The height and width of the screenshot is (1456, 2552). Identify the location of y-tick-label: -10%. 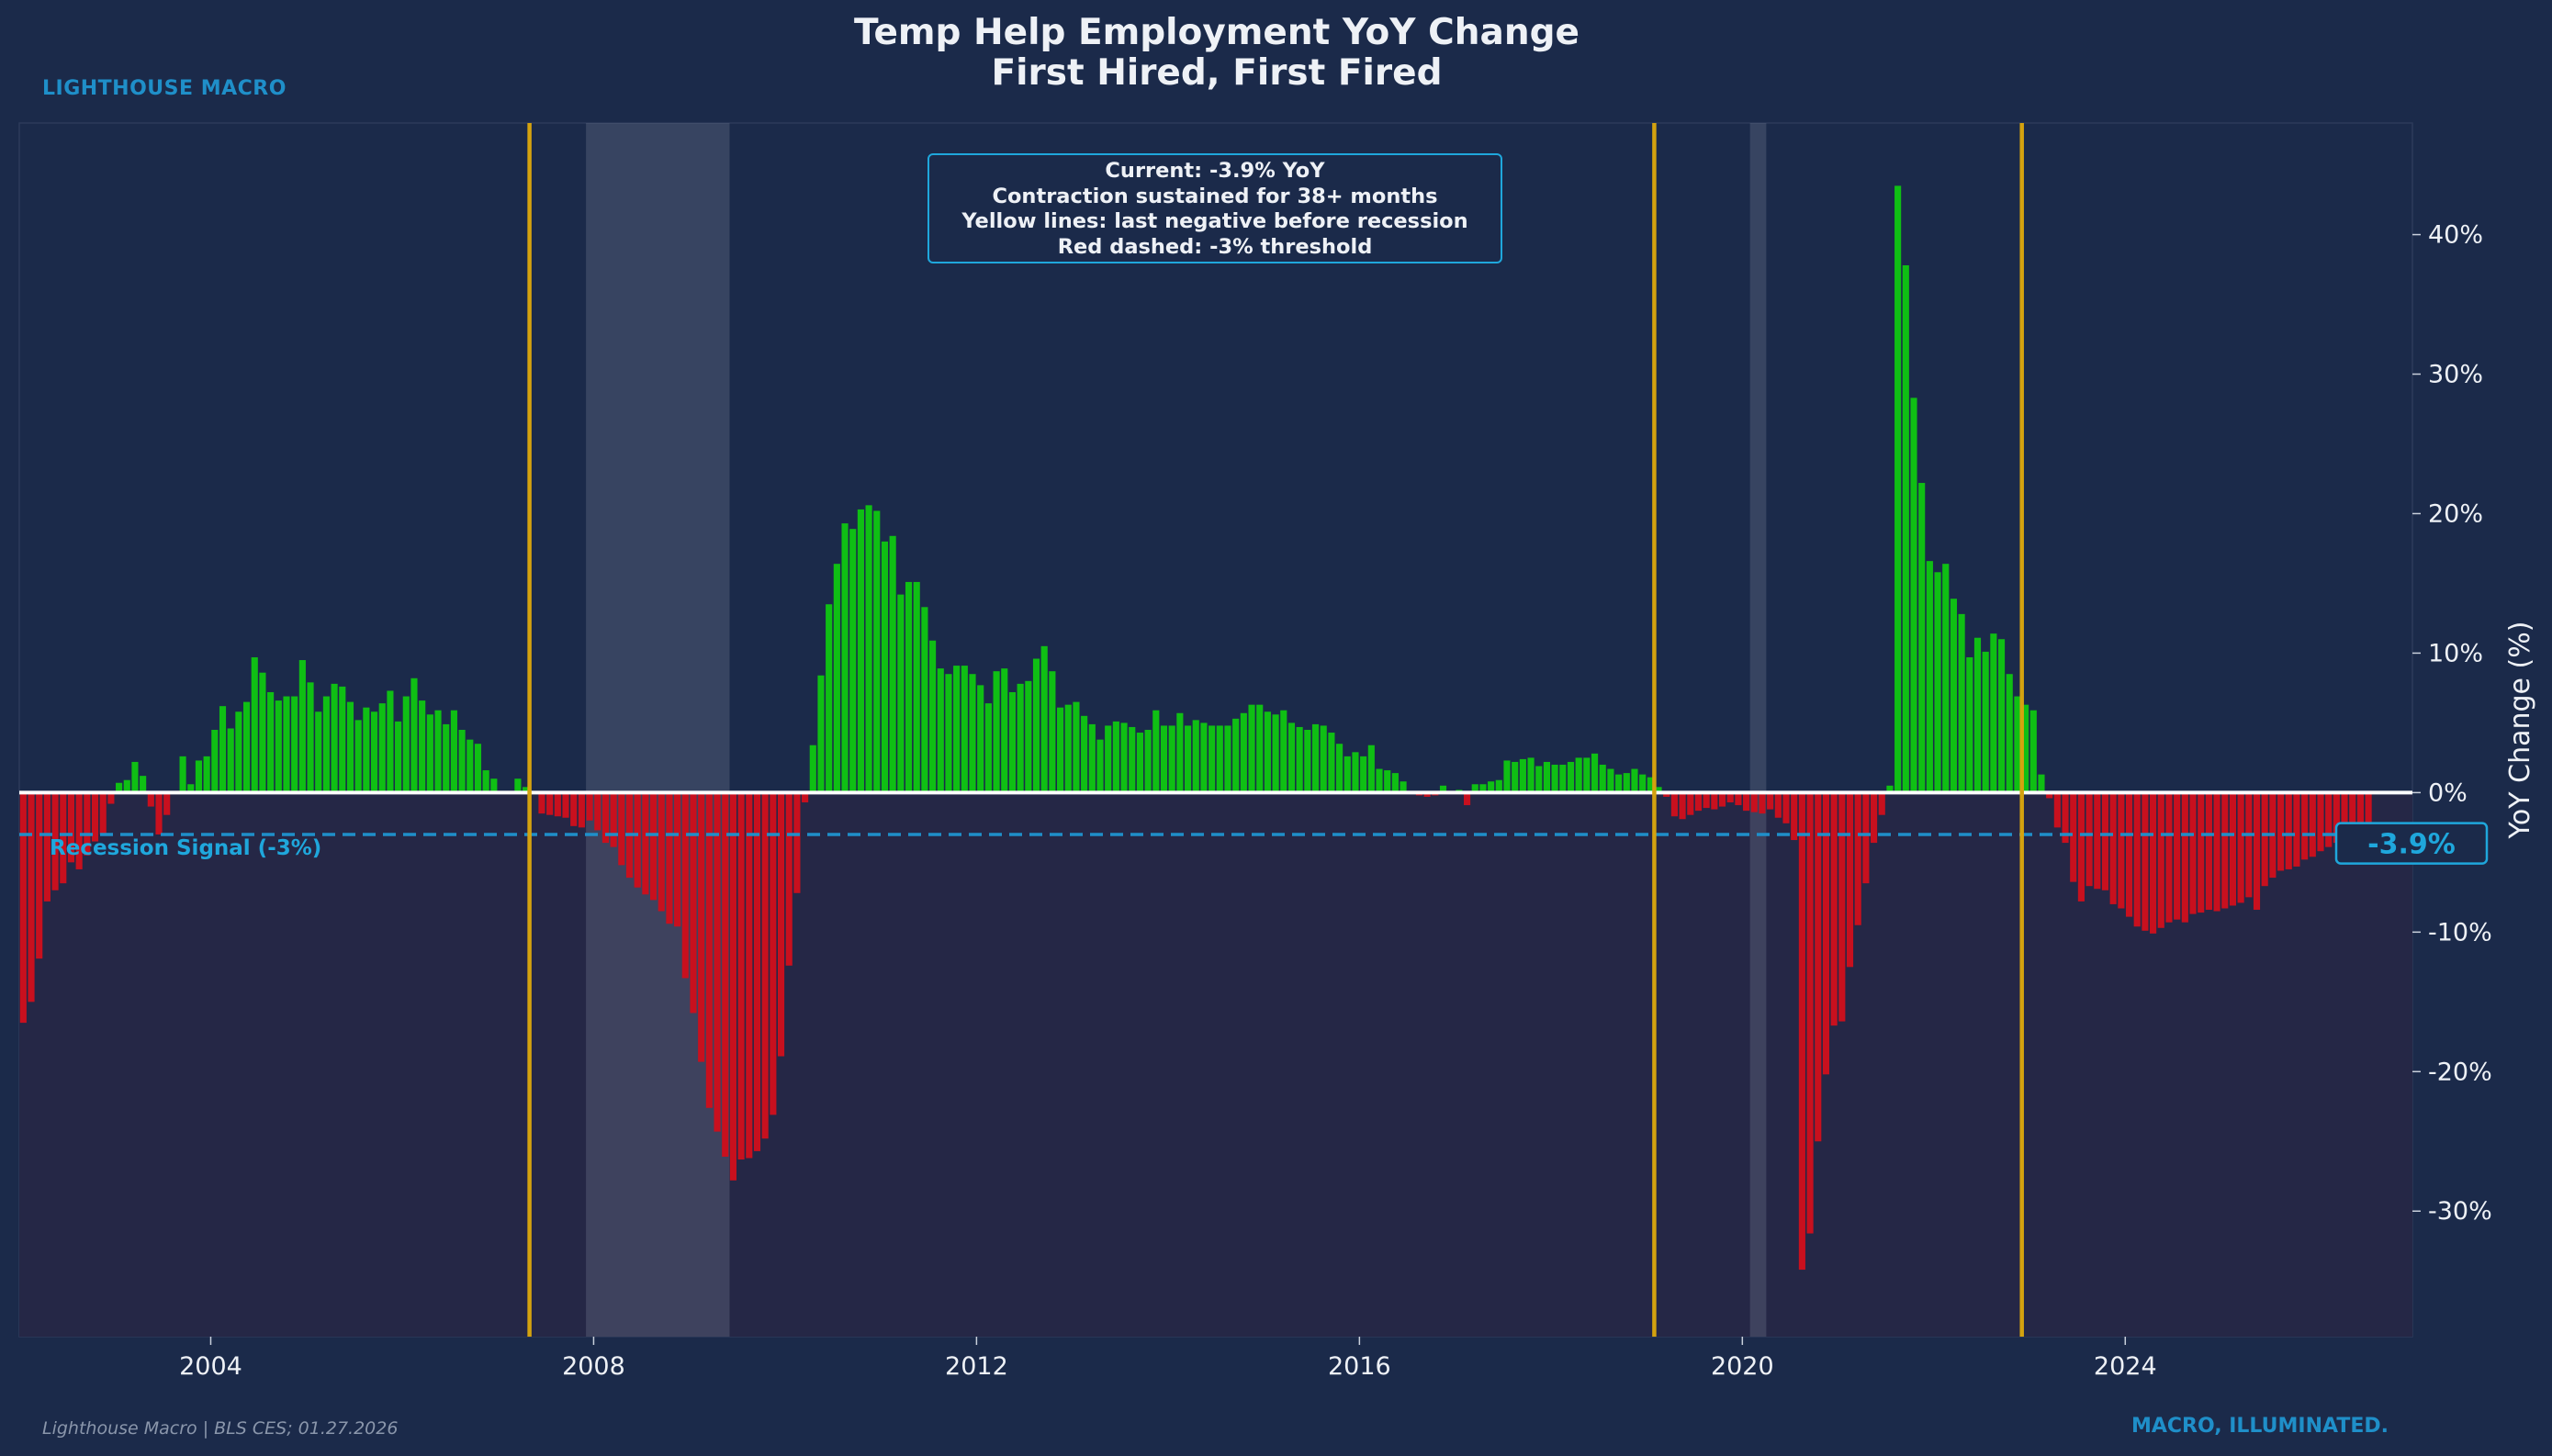
(2460, 932).